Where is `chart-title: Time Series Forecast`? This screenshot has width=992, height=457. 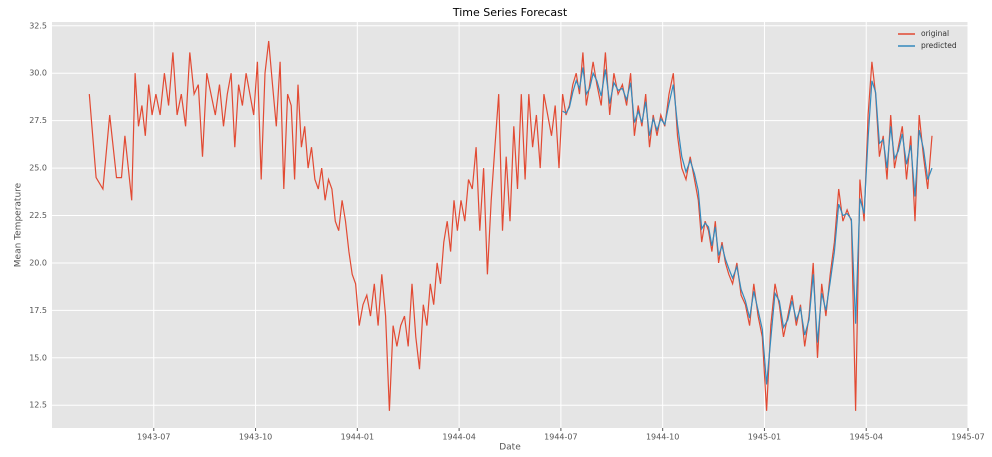 chart-title: Time Series Forecast is located at coordinates (510, 12).